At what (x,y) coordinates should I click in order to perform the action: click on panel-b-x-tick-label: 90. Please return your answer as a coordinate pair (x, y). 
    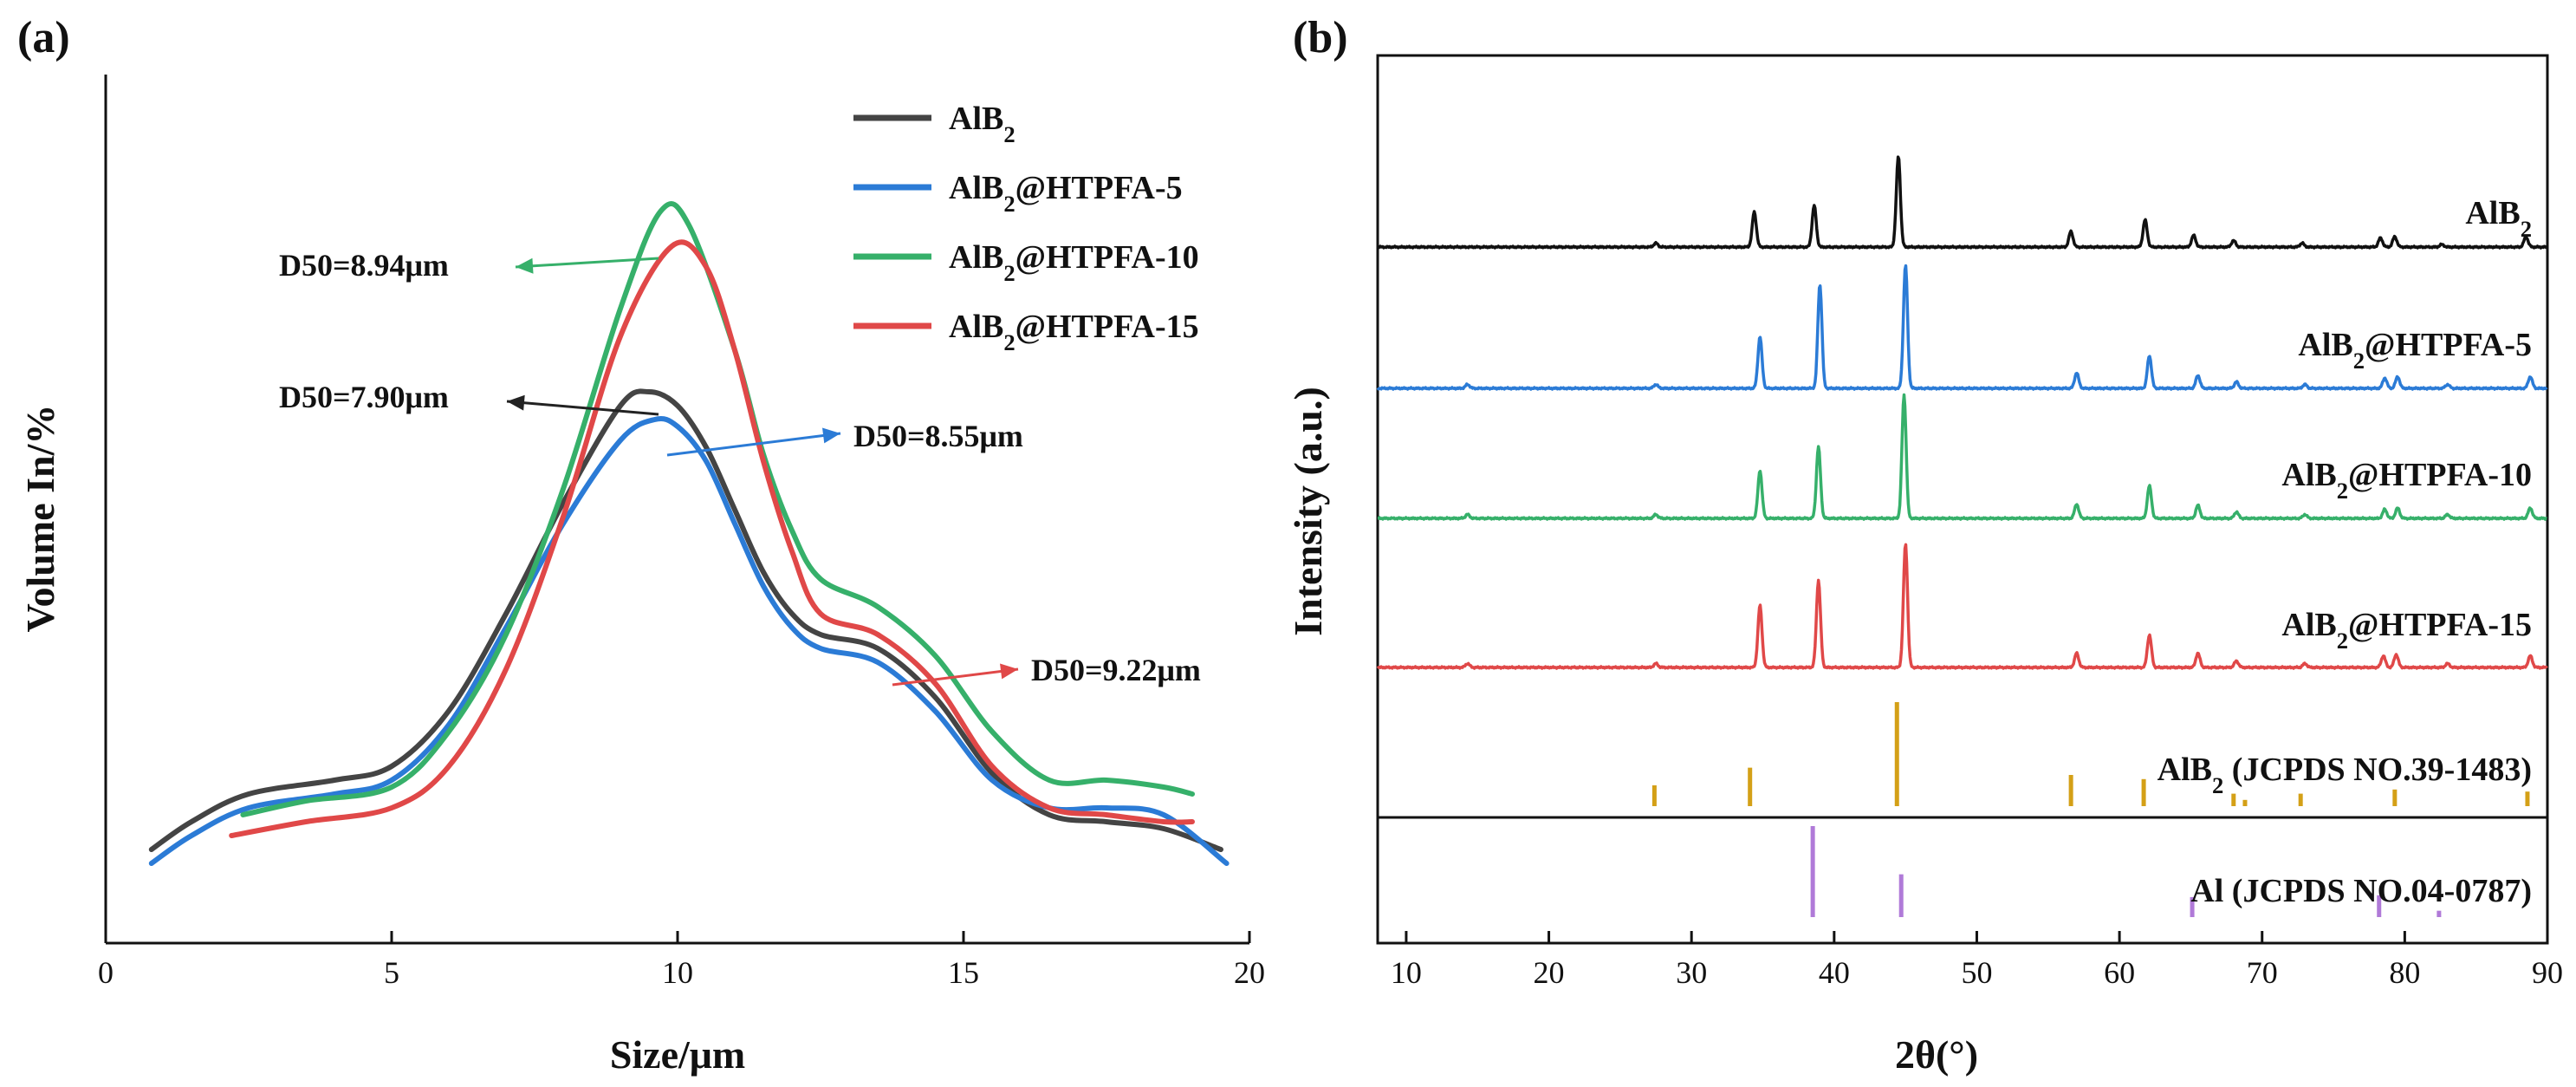
    Looking at the image, I should click on (2547, 972).